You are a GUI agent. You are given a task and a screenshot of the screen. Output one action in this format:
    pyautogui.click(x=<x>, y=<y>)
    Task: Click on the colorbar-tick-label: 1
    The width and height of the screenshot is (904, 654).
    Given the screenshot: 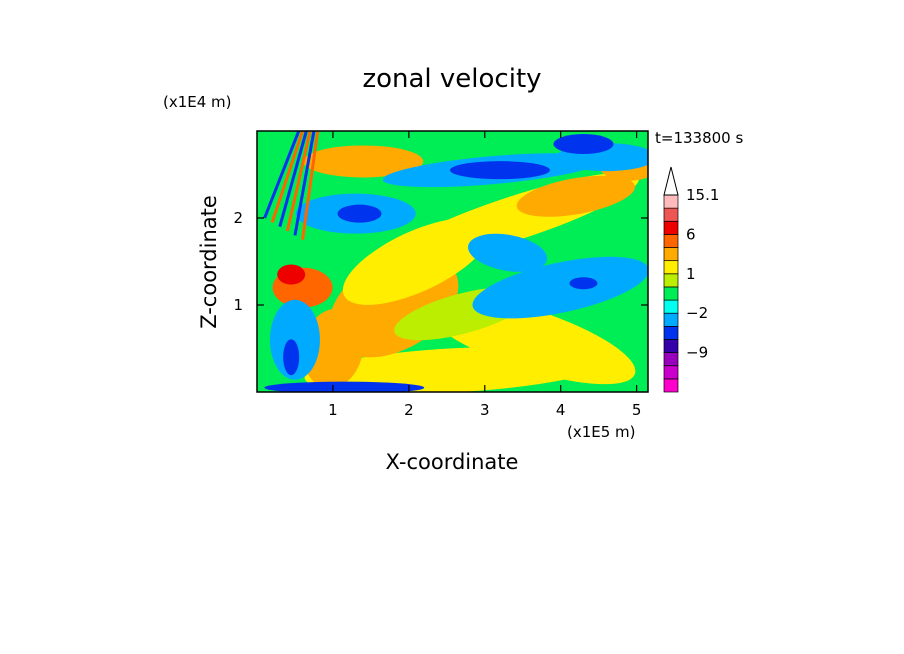 What is the action you would take?
    pyautogui.click(x=691, y=274)
    